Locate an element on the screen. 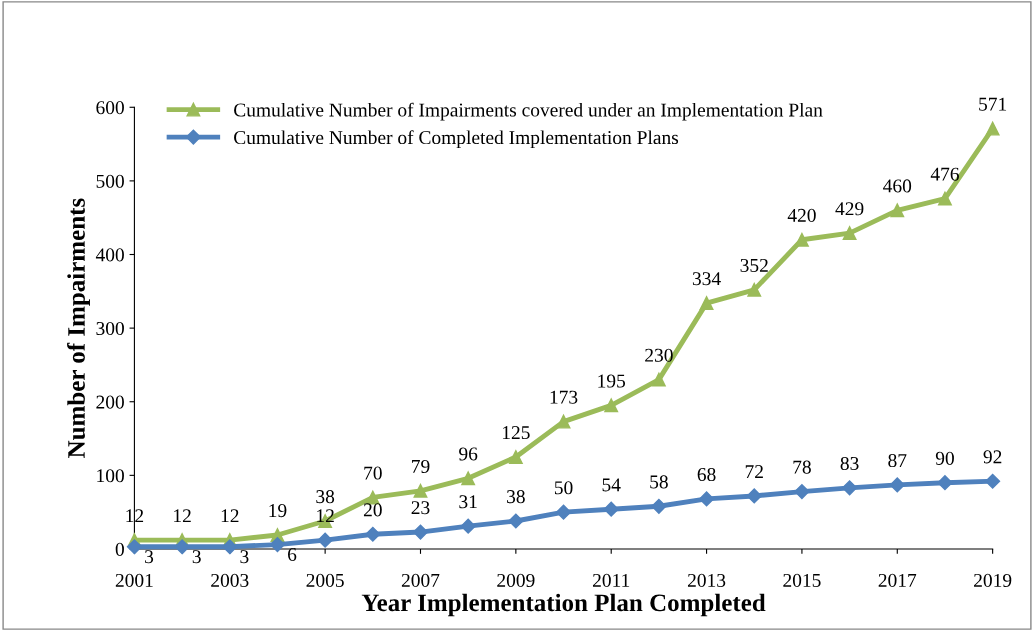 Image resolution: width=1034 pixels, height=631 pixels. data-label: 6 is located at coordinates (292, 554).